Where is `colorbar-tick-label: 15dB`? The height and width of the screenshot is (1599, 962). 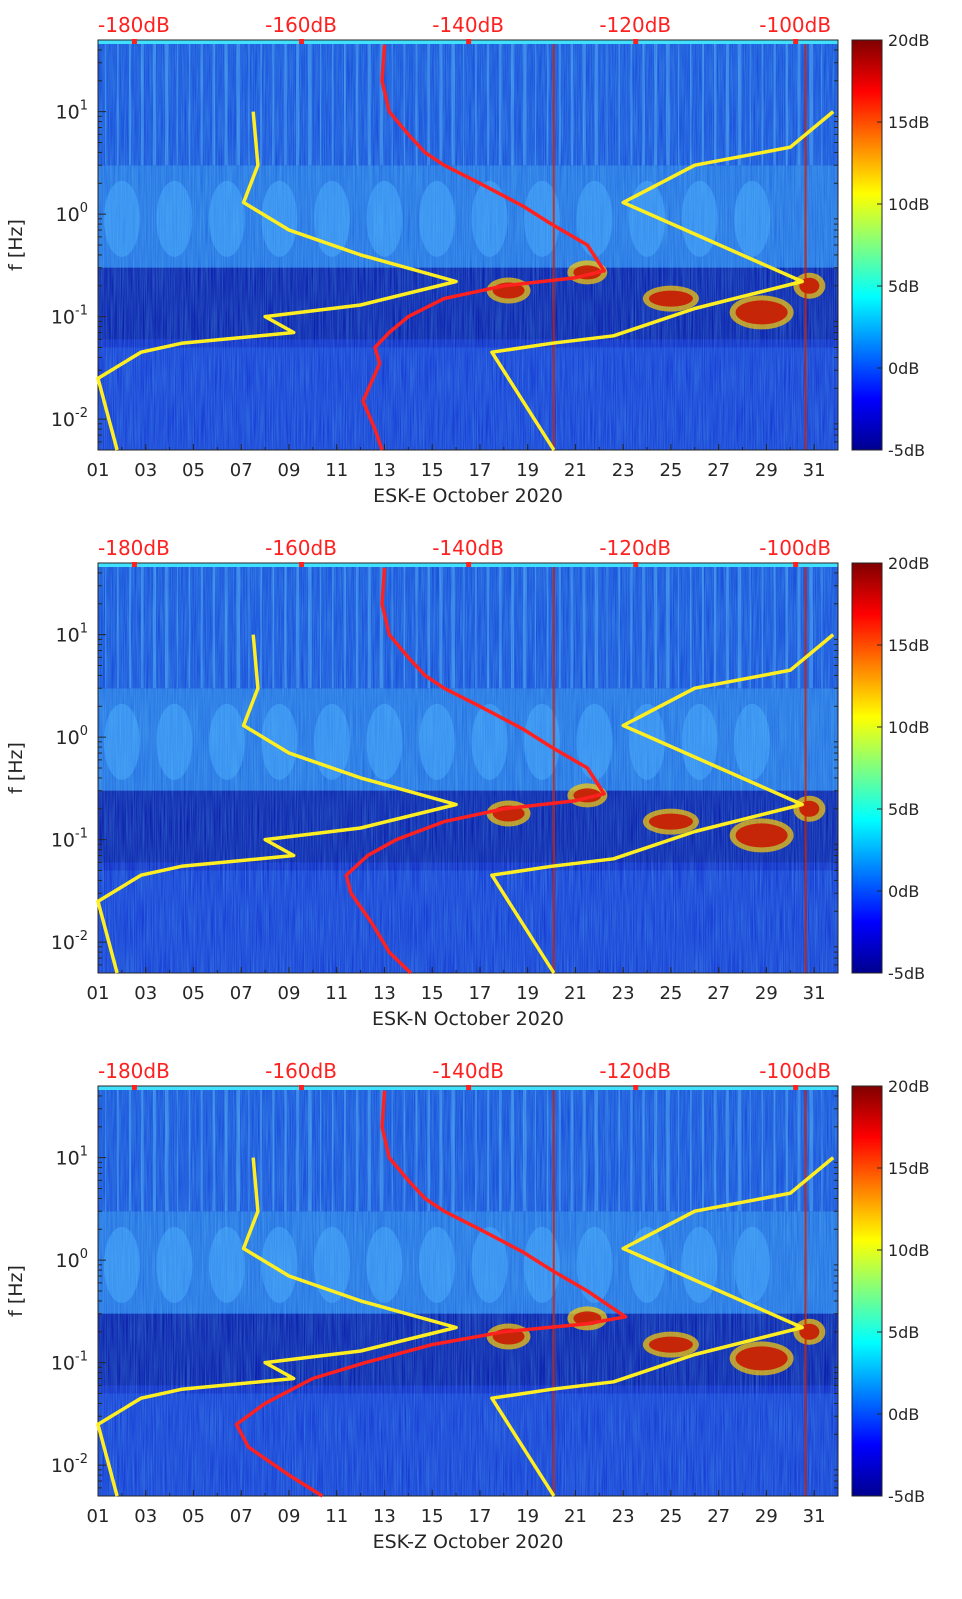
colorbar-tick-label: 15dB is located at coordinates (909, 122).